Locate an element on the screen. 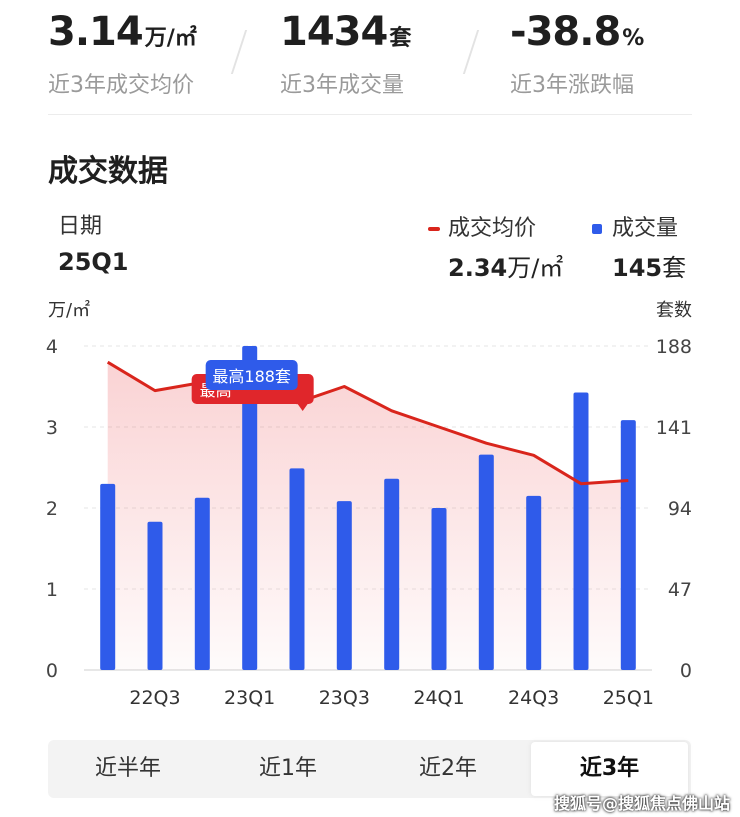 This screenshot has height=817, width=740. right-axis-title: 套数 is located at coordinates (674, 310).